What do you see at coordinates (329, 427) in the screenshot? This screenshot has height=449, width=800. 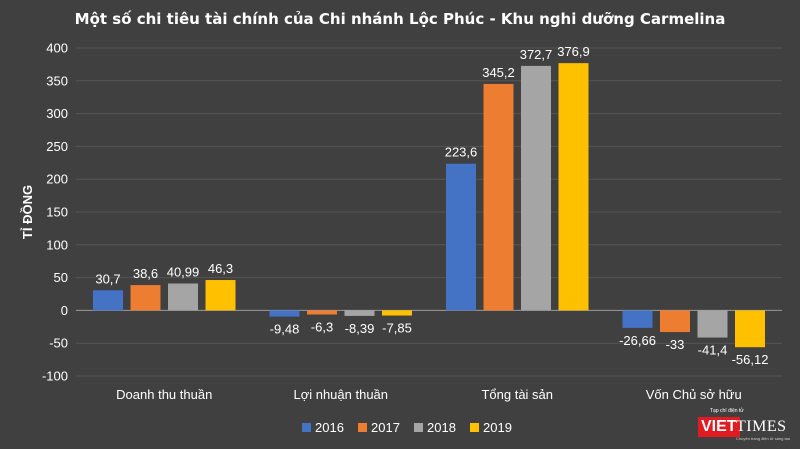 I see `legend-label: 2016` at bounding box center [329, 427].